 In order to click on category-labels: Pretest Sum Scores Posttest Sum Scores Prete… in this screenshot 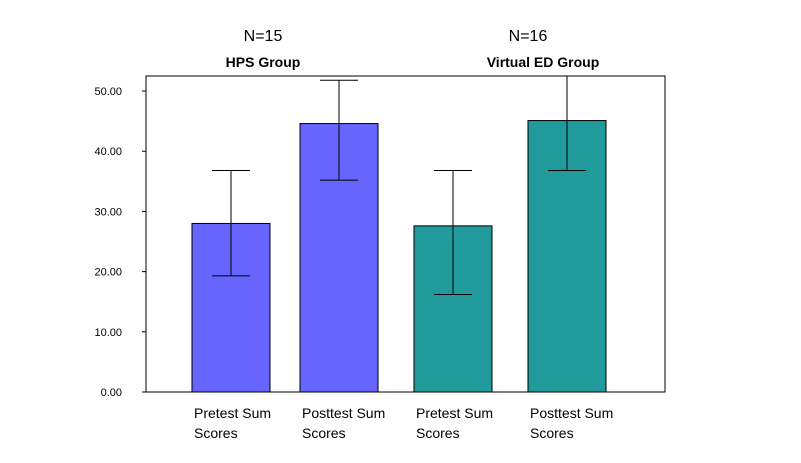, I will do `click(403, 423)`.